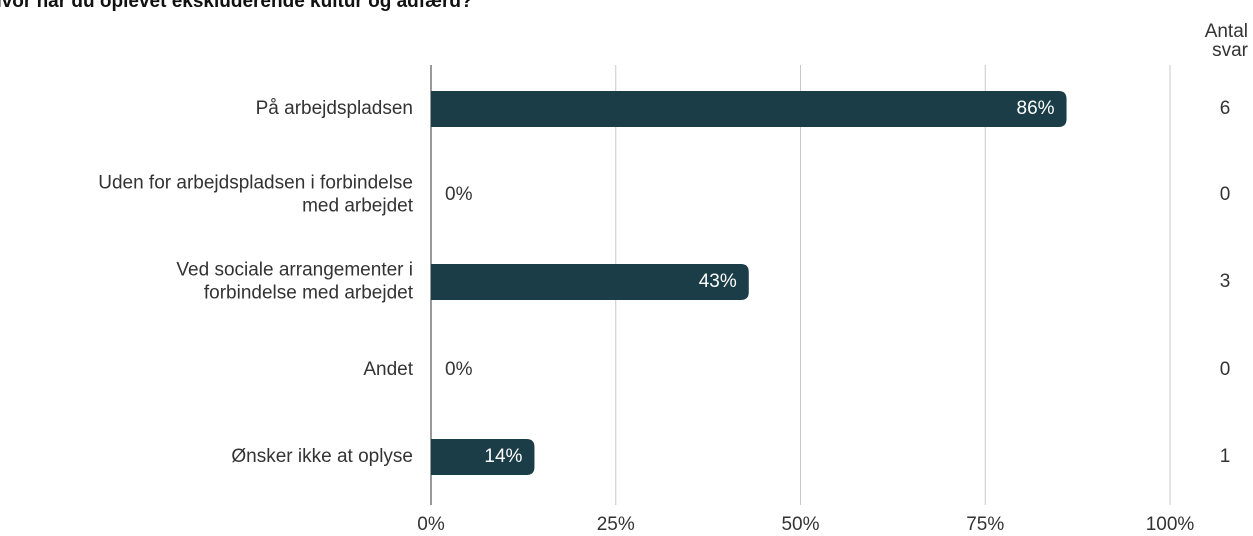 This screenshot has height=536, width=1253. What do you see at coordinates (718, 281) in the screenshot?
I see `value-label: 43%` at bounding box center [718, 281].